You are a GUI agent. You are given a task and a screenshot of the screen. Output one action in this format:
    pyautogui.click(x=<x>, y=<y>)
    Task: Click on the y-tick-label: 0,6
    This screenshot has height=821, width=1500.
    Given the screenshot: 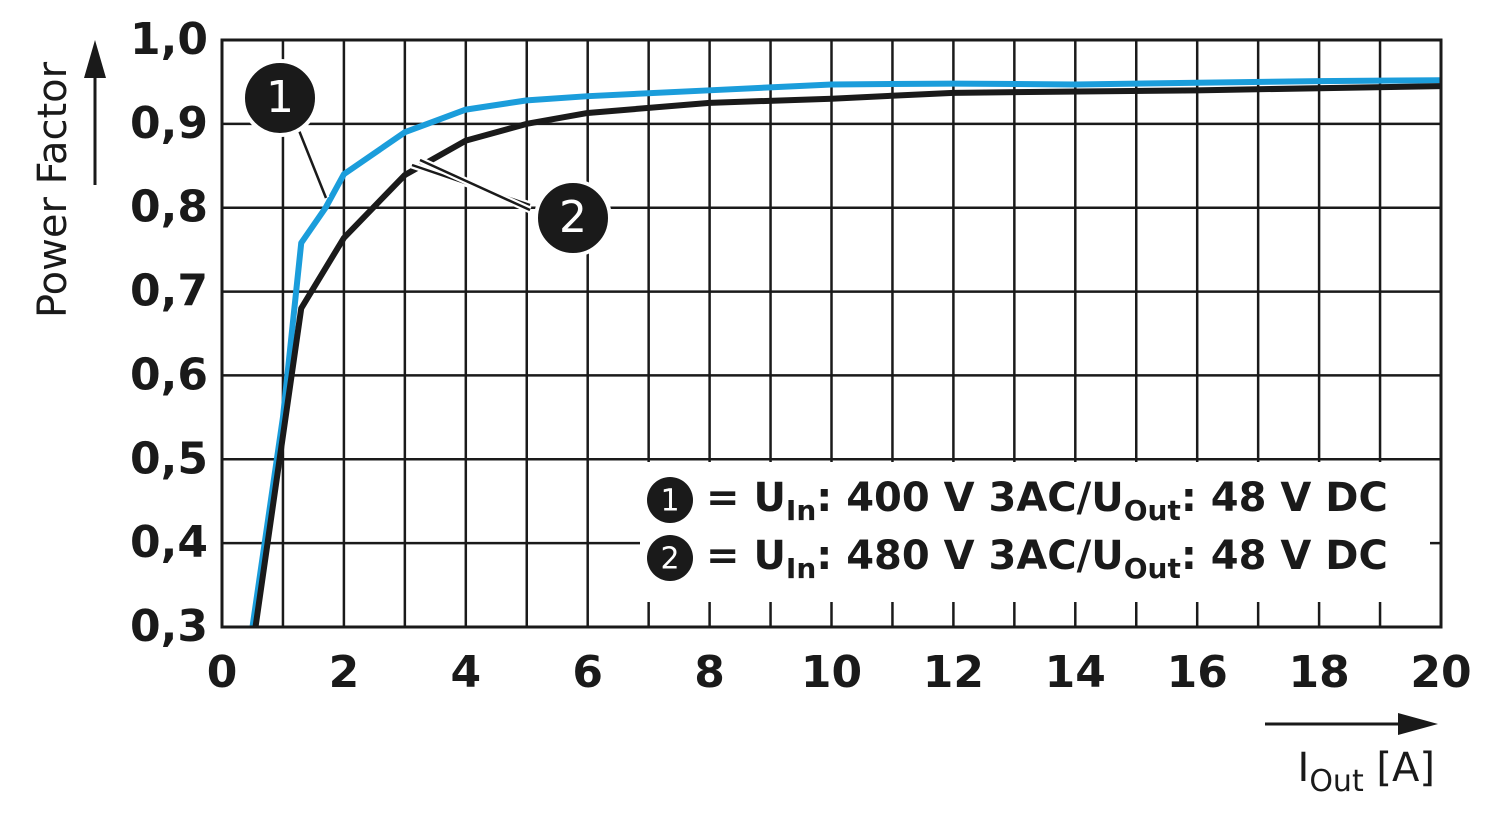 What is the action you would take?
    pyautogui.click(x=169, y=374)
    